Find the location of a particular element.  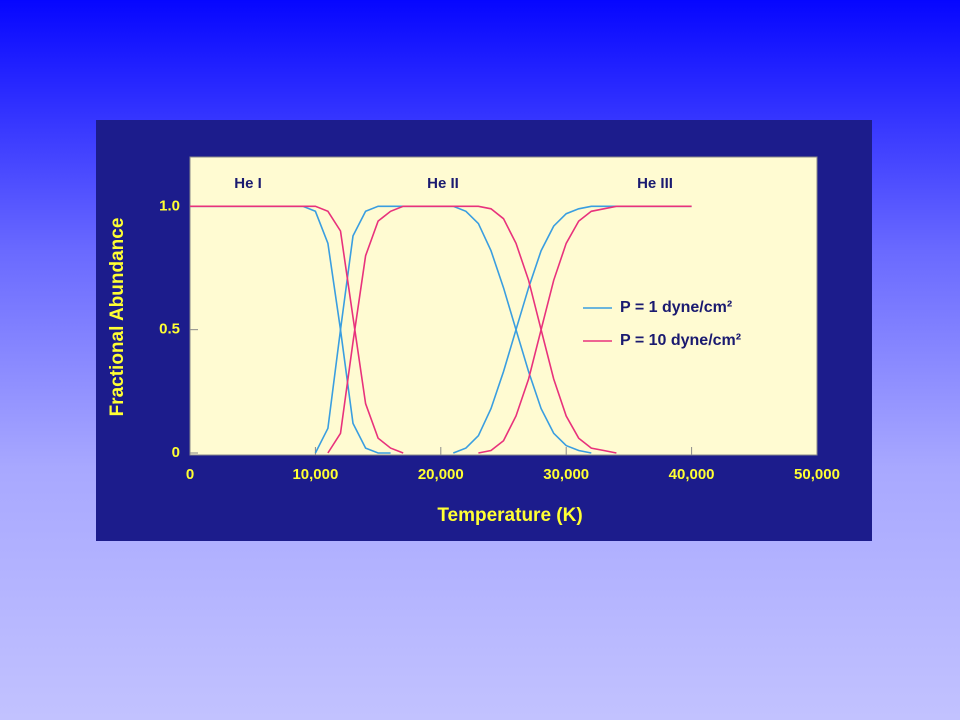

legend-label: P = 1 dyne/cm² is located at coordinates (676, 307).